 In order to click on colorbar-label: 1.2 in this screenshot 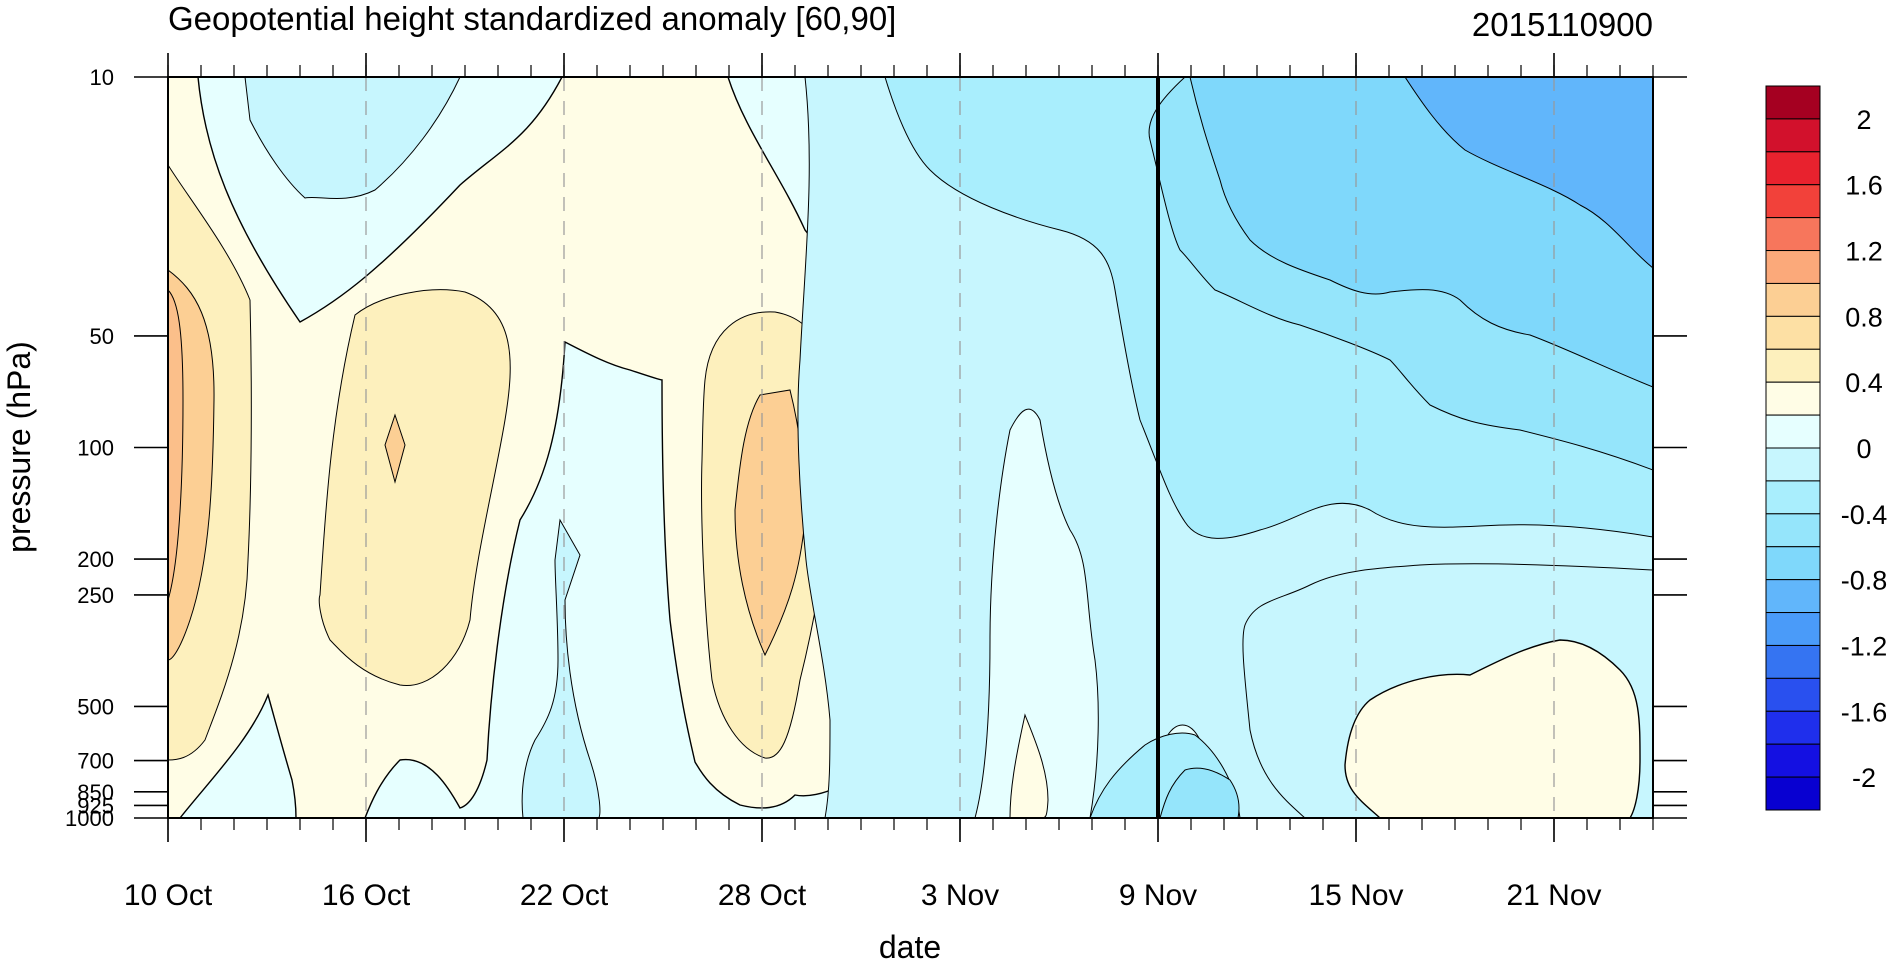, I will do `click(1864, 252)`.